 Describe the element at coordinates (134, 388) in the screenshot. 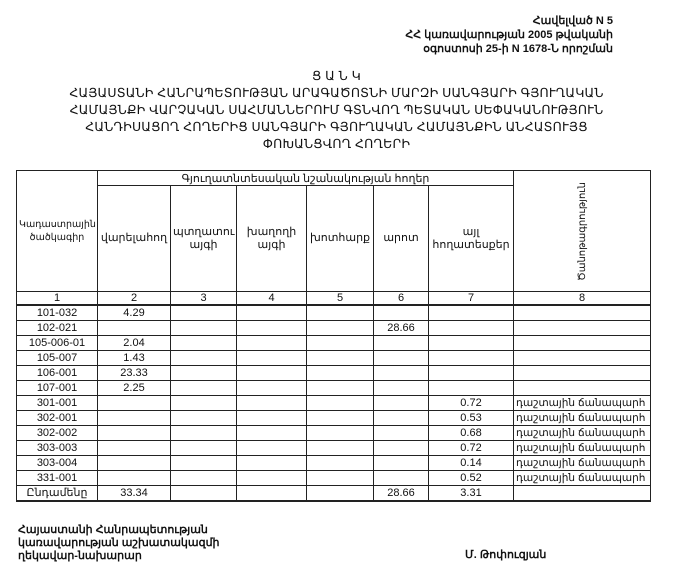

I see `value-cell: 2.25` at that location.